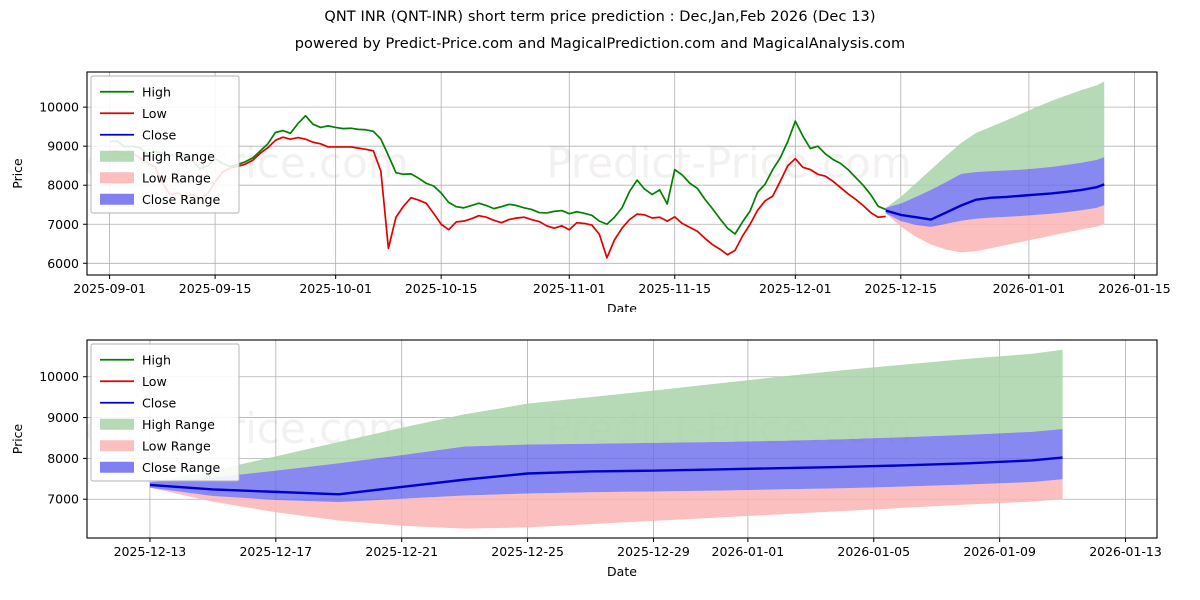 This screenshot has width=1200, height=600. What do you see at coordinates (275, 551) in the screenshot?
I see `x-tick-label: 2025-12-17` at bounding box center [275, 551].